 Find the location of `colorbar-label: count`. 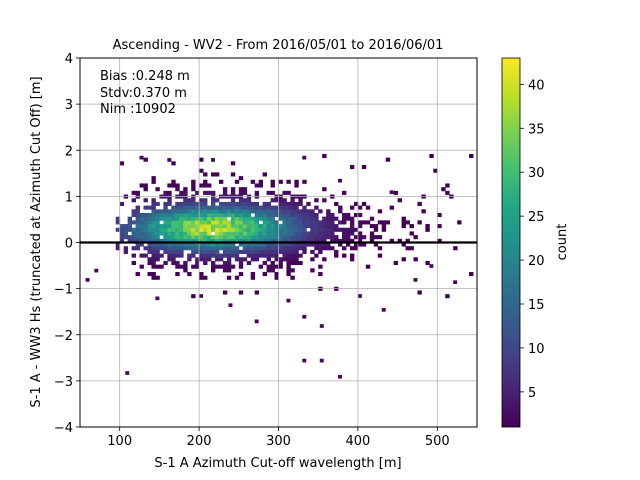

colorbar-label: count is located at coordinates (562, 242).